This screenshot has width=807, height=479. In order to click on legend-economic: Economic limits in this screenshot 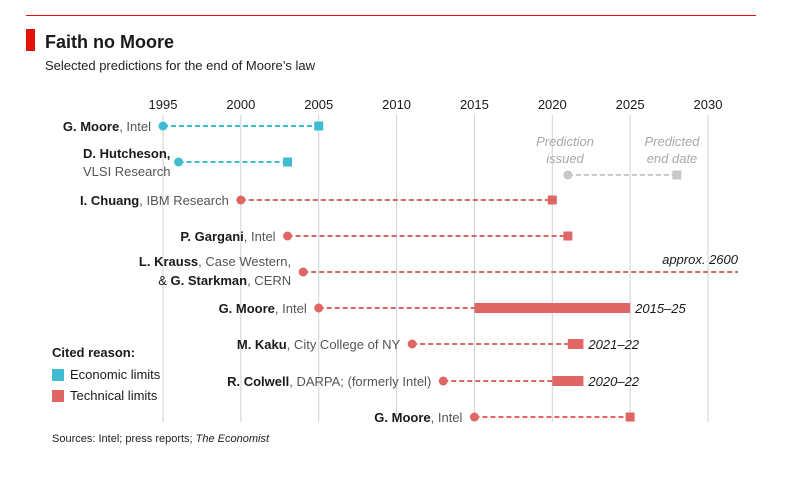, I will do `click(106, 374)`.